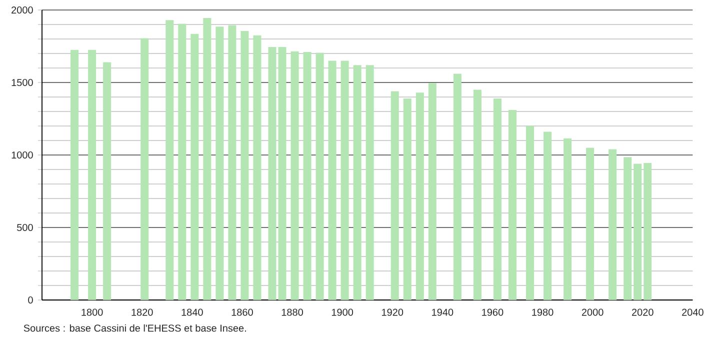 The width and height of the screenshot is (710, 340). What do you see at coordinates (292, 312) in the screenshot?
I see `x-tick-label: 1880` at bounding box center [292, 312].